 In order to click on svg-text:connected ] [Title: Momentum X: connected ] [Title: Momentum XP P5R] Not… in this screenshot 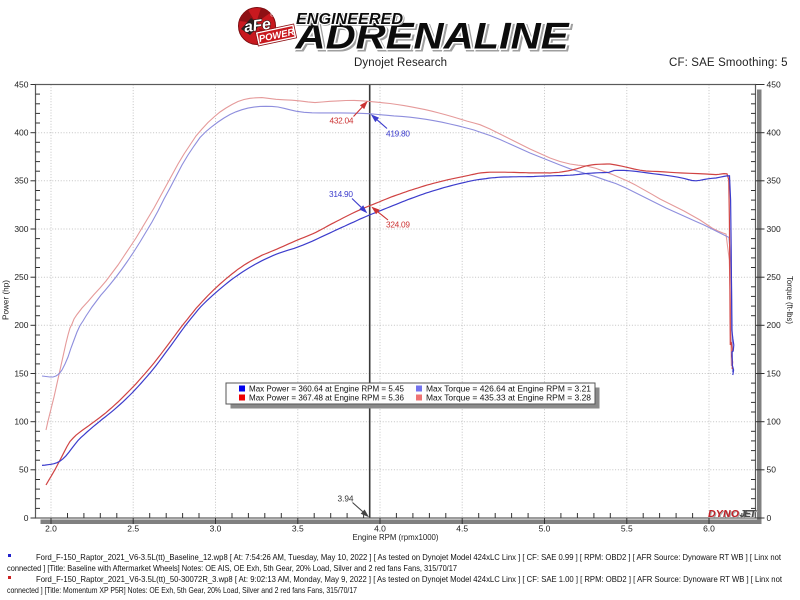, I will do `click(182, 590)`.